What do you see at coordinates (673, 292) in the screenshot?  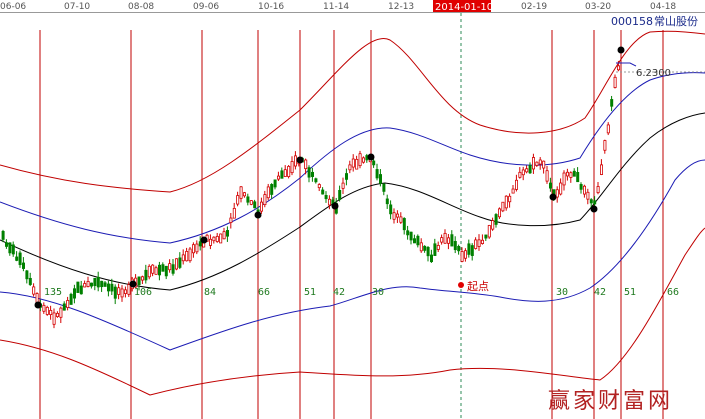 I see `cycle-label: 66` at bounding box center [673, 292].